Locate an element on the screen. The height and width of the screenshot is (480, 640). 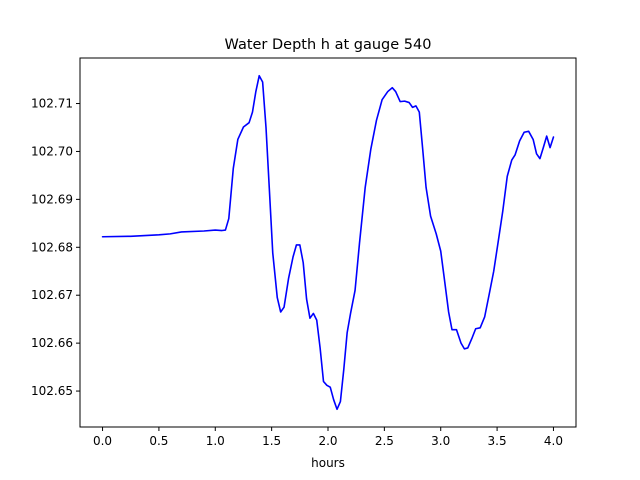
x-tick-label: 2.5 is located at coordinates (384, 441).